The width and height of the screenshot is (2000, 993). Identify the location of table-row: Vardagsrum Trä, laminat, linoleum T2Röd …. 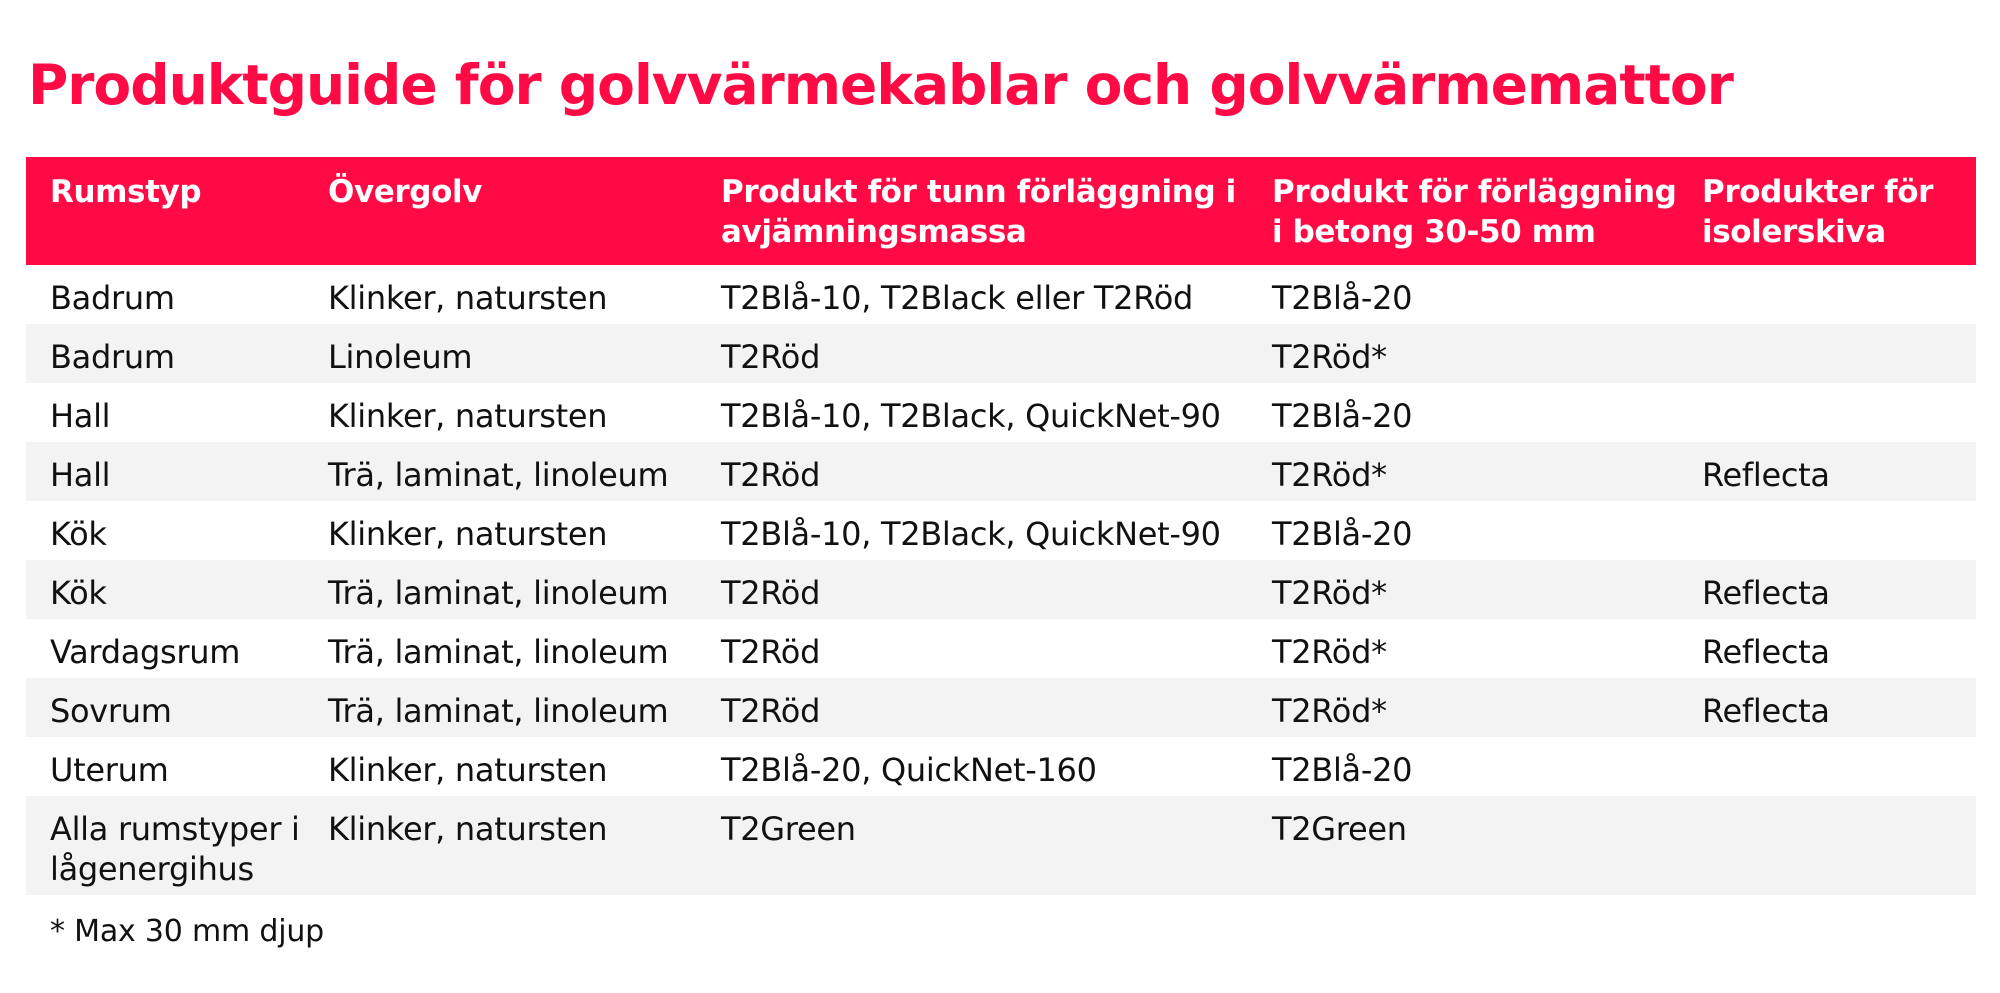
(1001, 648).